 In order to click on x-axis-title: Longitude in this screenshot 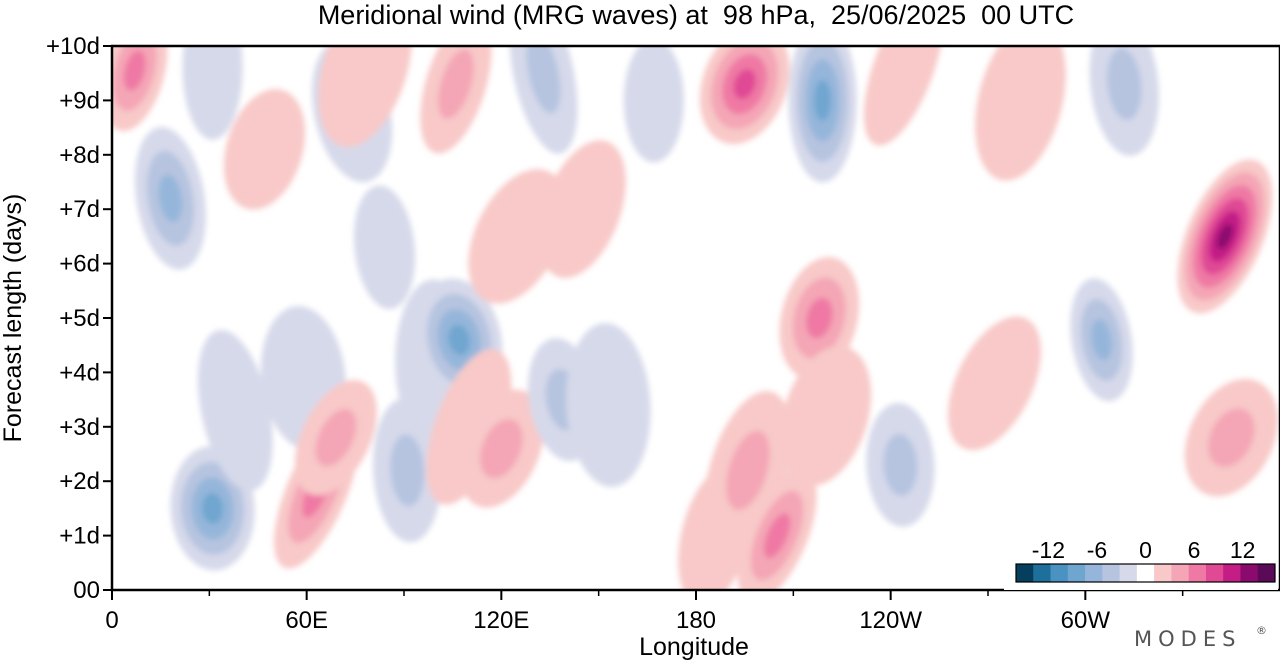, I will do `click(694, 647)`.